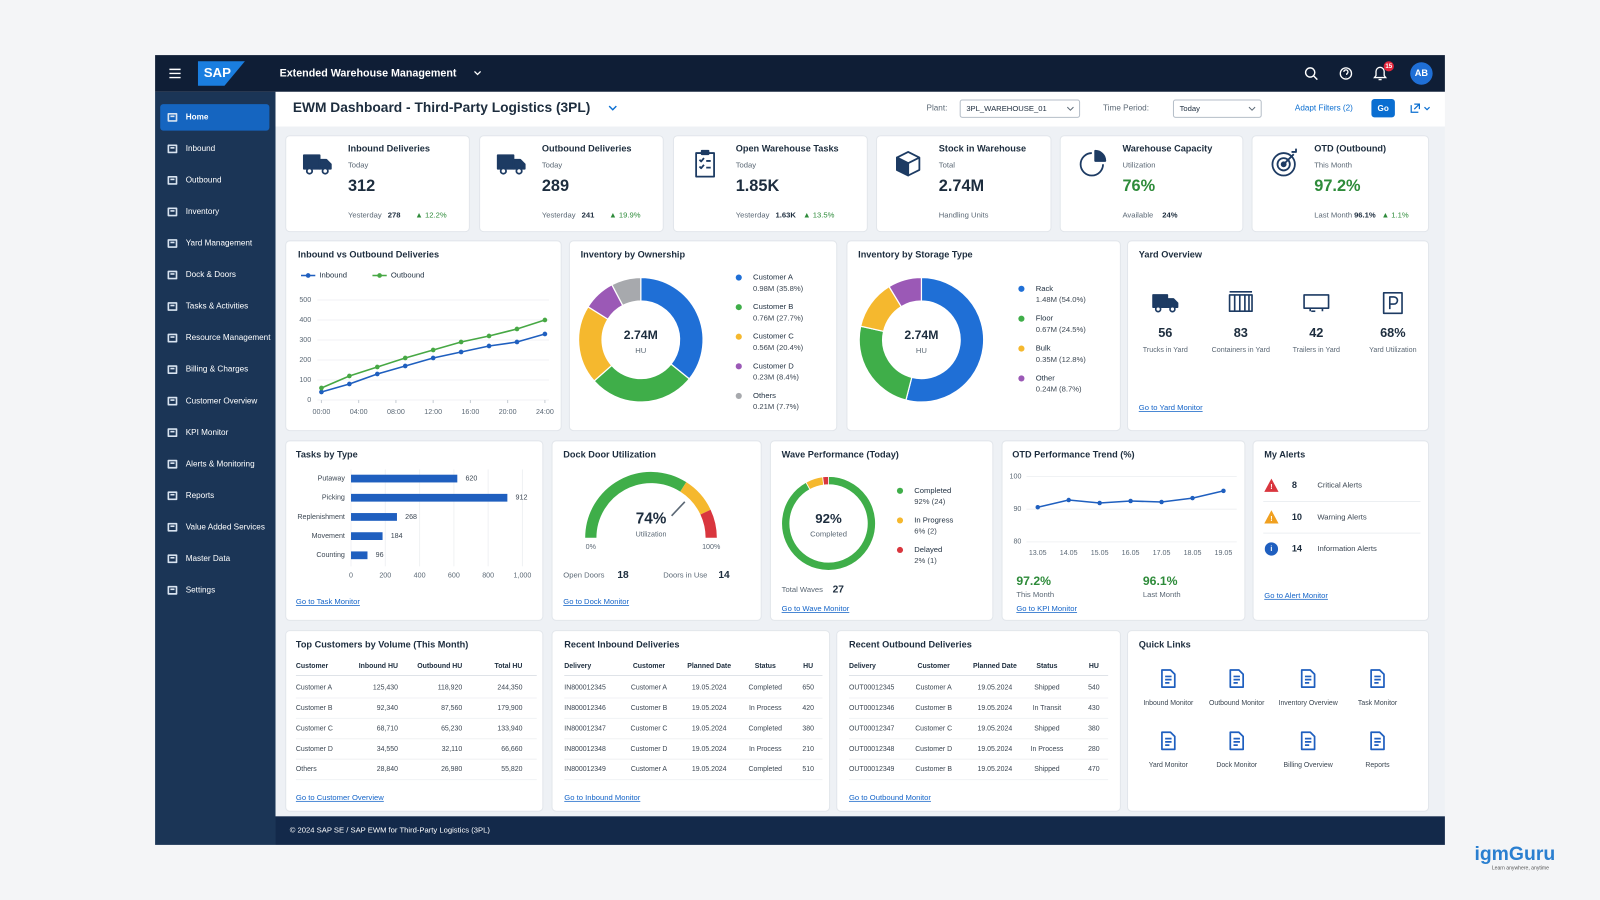  What do you see at coordinates (314, 708) in the screenshot?
I see `table-cell: Customer B` at bounding box center [314, 708].